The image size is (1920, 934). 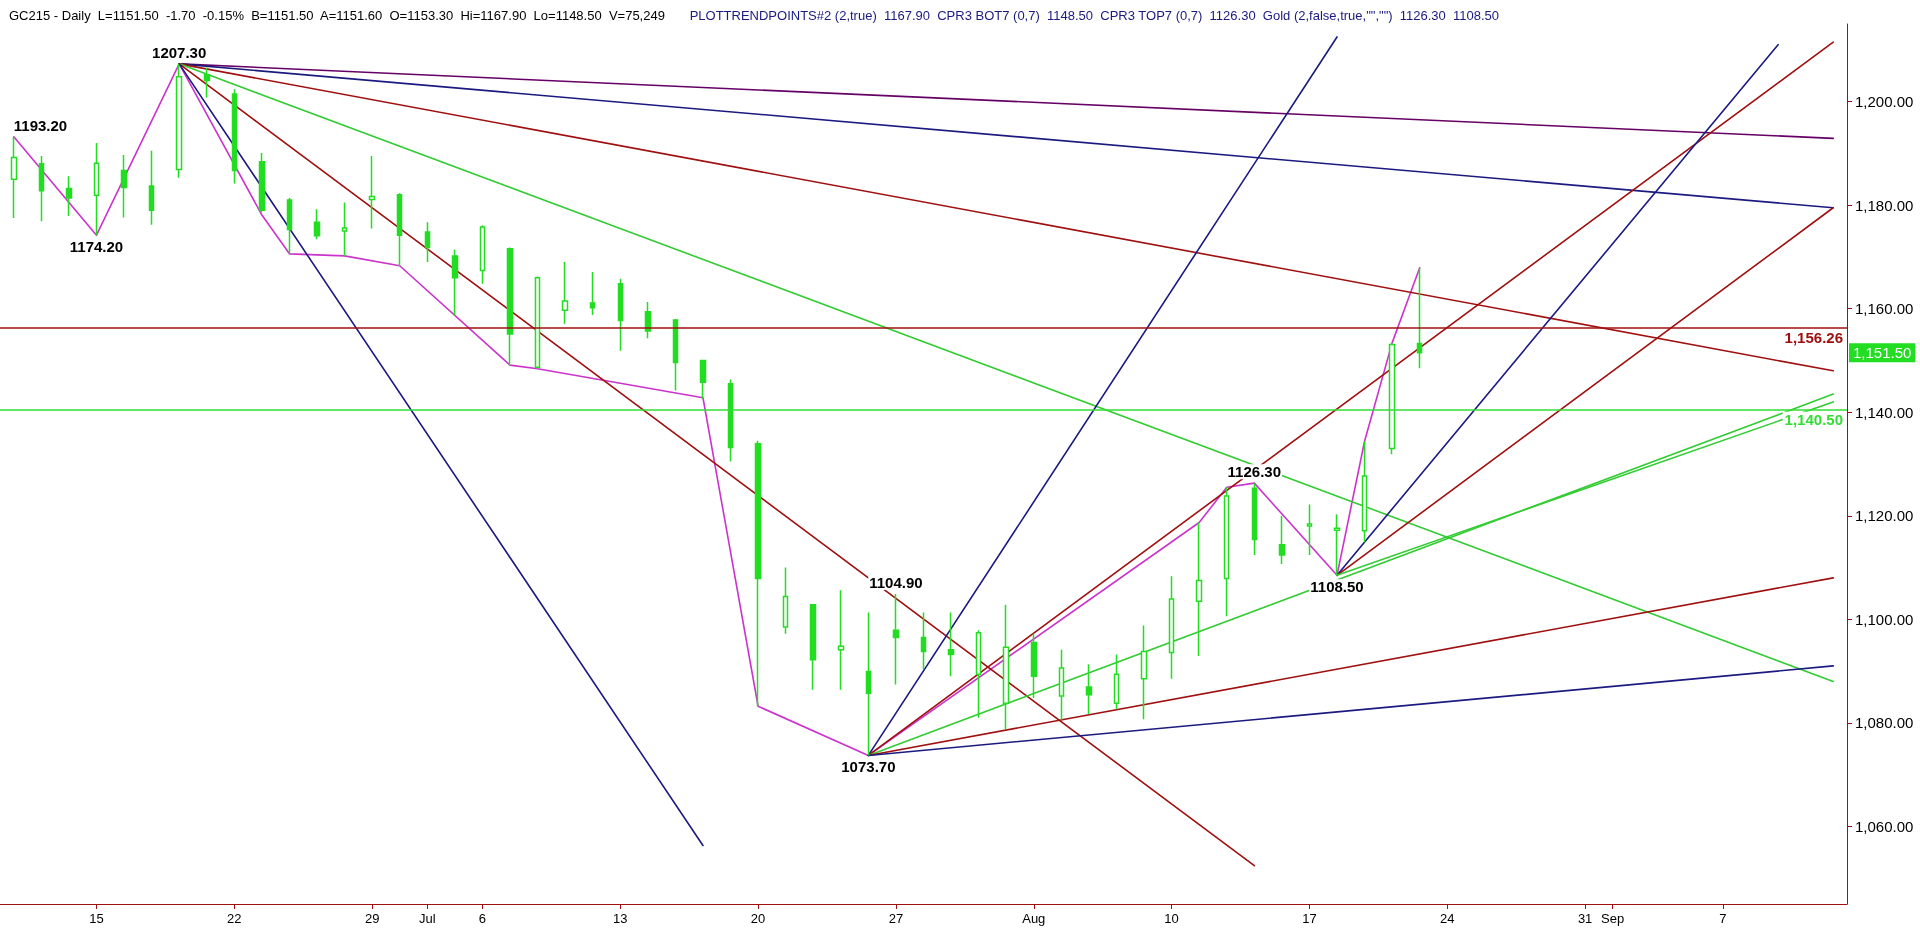 What do you see at coordinates (1813, 338) in the screenshot?
I see `ref-line-label: 1,156.26` at bounding box center [1813, 338].